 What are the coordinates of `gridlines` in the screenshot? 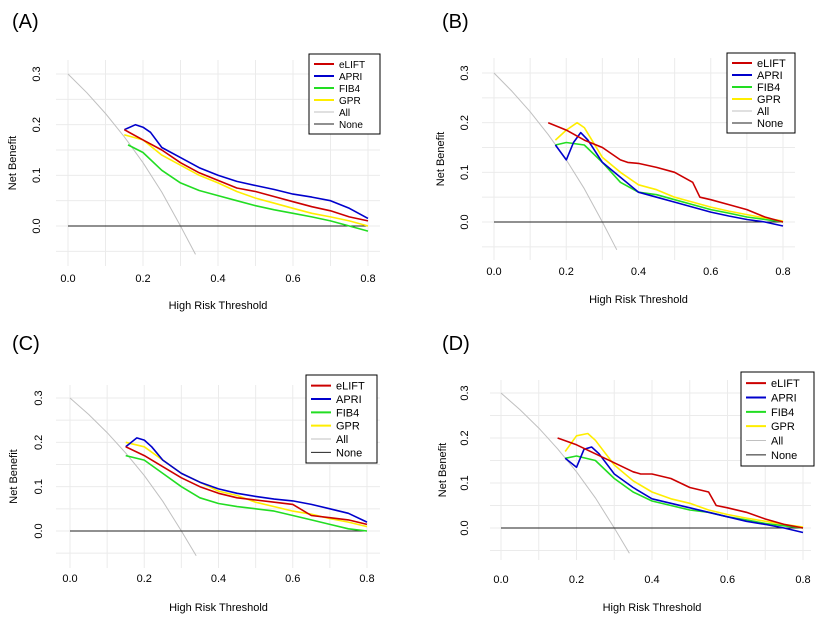 It's located at (638, 159).